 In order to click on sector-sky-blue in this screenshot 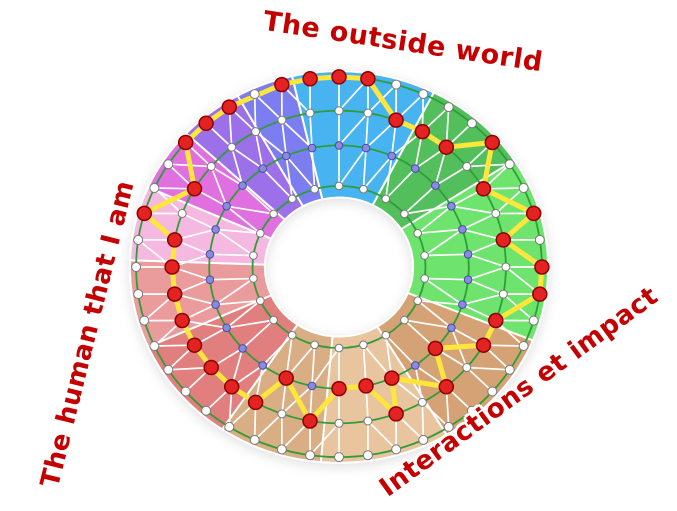, I will do `click(363, 138)`.